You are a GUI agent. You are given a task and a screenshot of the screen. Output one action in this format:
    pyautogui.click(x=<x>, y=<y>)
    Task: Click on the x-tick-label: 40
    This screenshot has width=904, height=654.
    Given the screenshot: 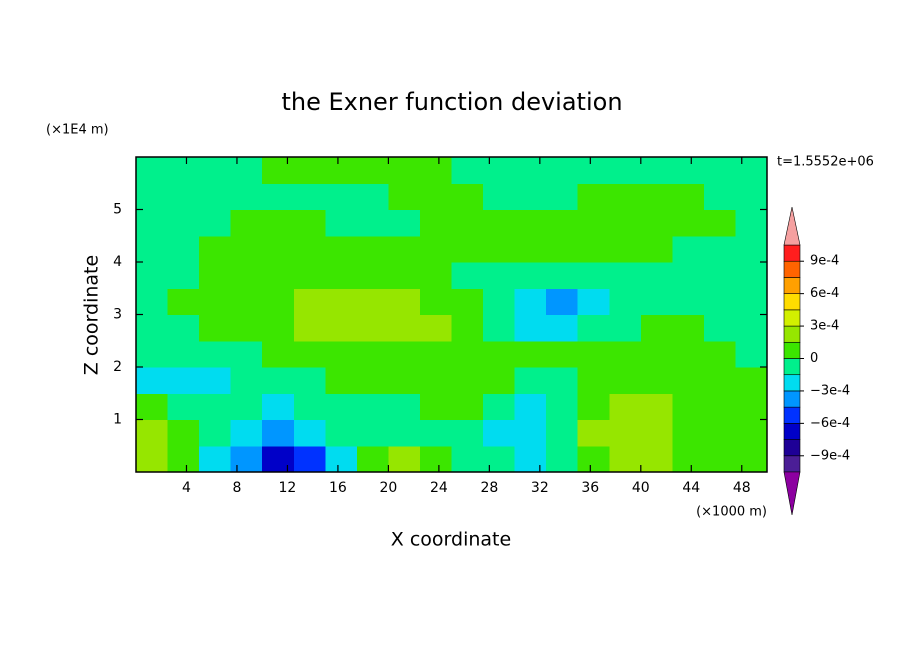 What is the action you would take?
    pyautogui.click(x=641, y=488)
    